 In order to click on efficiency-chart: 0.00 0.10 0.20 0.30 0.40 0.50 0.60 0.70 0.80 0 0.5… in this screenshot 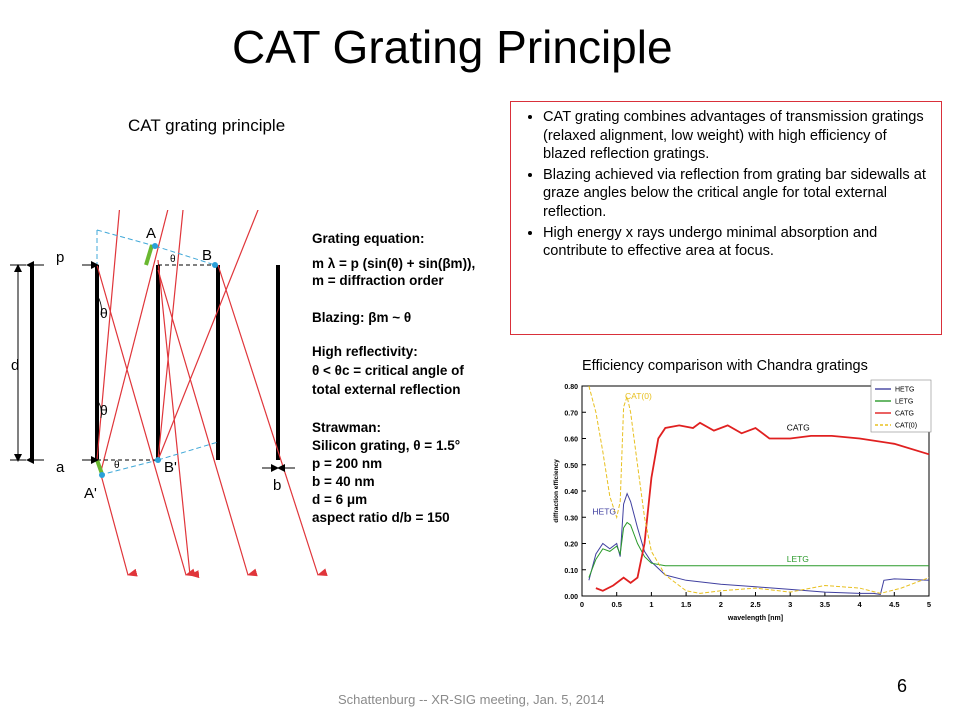, I will do `click(742, 500)`.